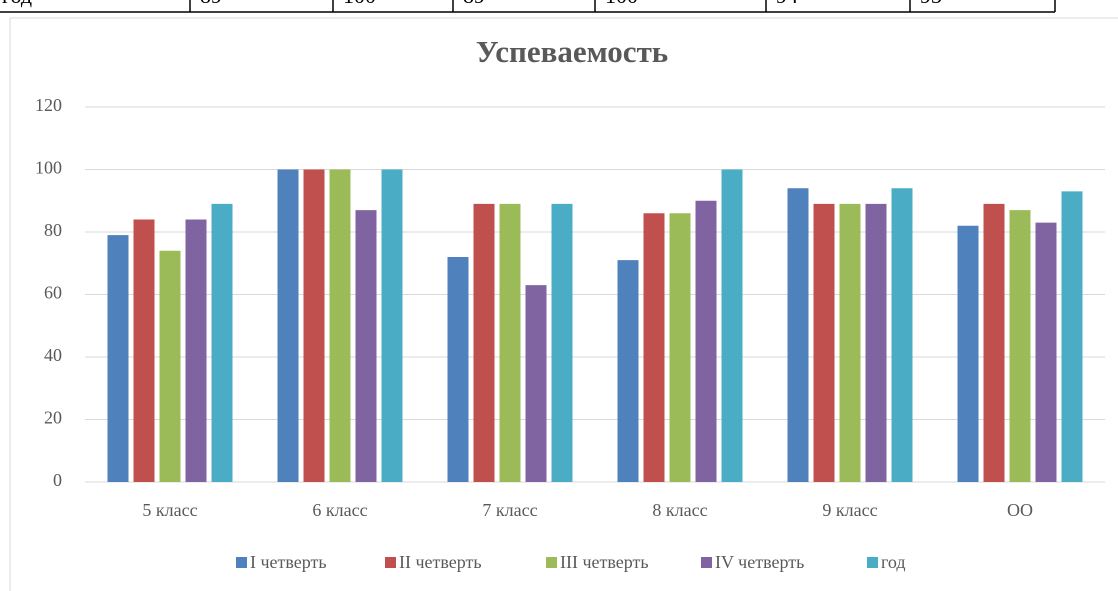  Describe the element at coordinates (339, 510) in the screenshot. I see `x-tick-label: 6 класс` at that location.